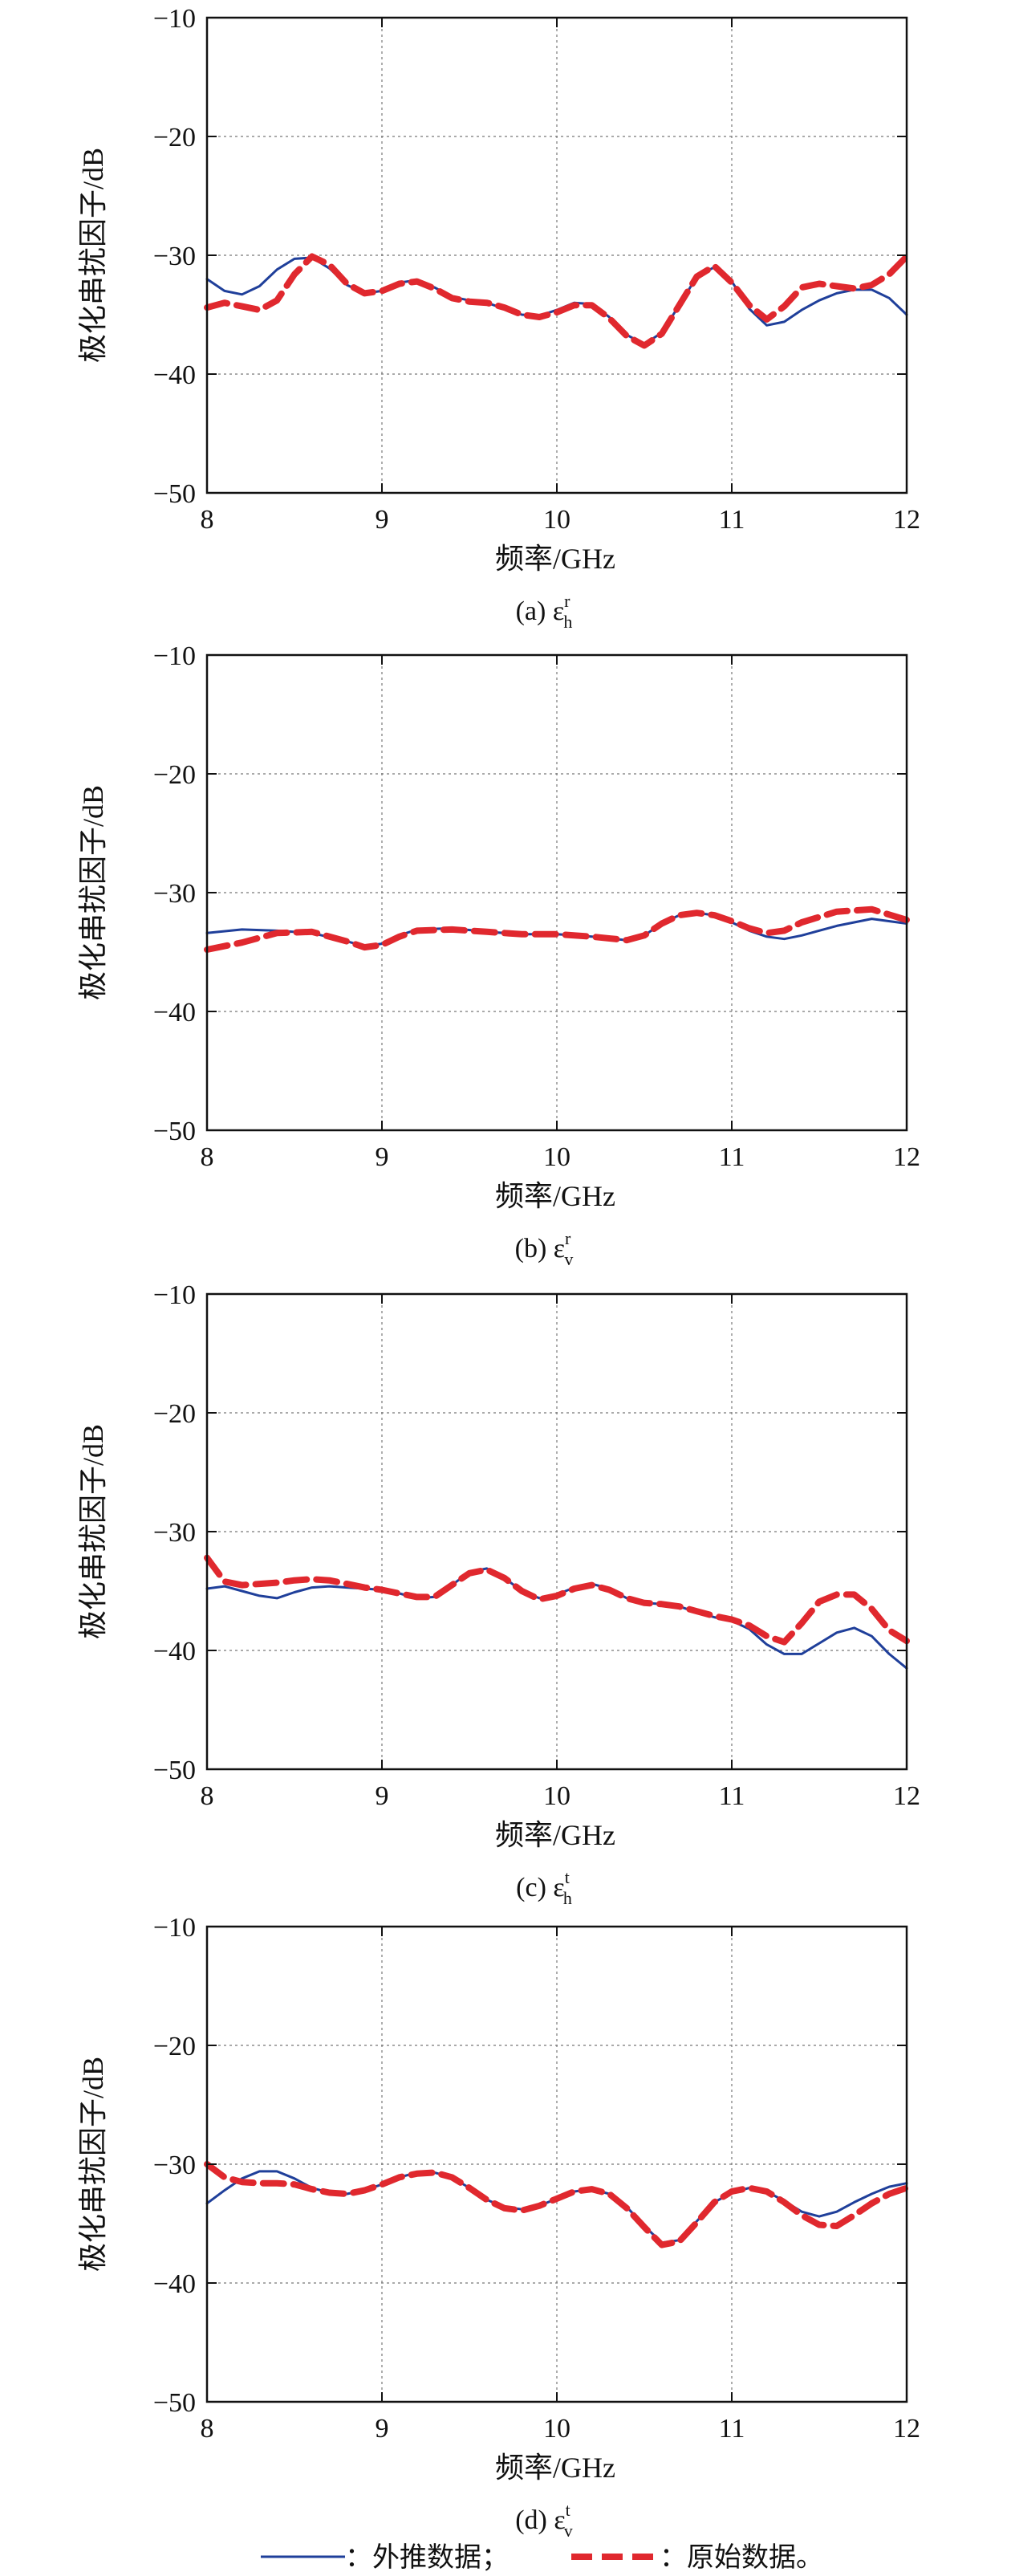 The width and height of the screenshot is (1011, 2576). Describe the element at coordinates (542, 2557) in the screenshot. I see `legend: ：外推数据； ：原始数据。` at that location.